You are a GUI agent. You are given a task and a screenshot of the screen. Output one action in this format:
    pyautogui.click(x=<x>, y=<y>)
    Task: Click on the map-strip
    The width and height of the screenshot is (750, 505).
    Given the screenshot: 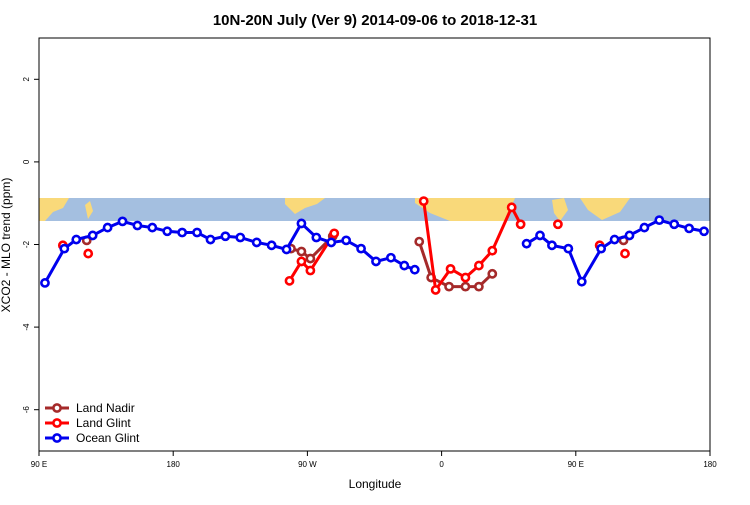 What is the action you would take?
    pyautogui.click(x=374, y=209)
    